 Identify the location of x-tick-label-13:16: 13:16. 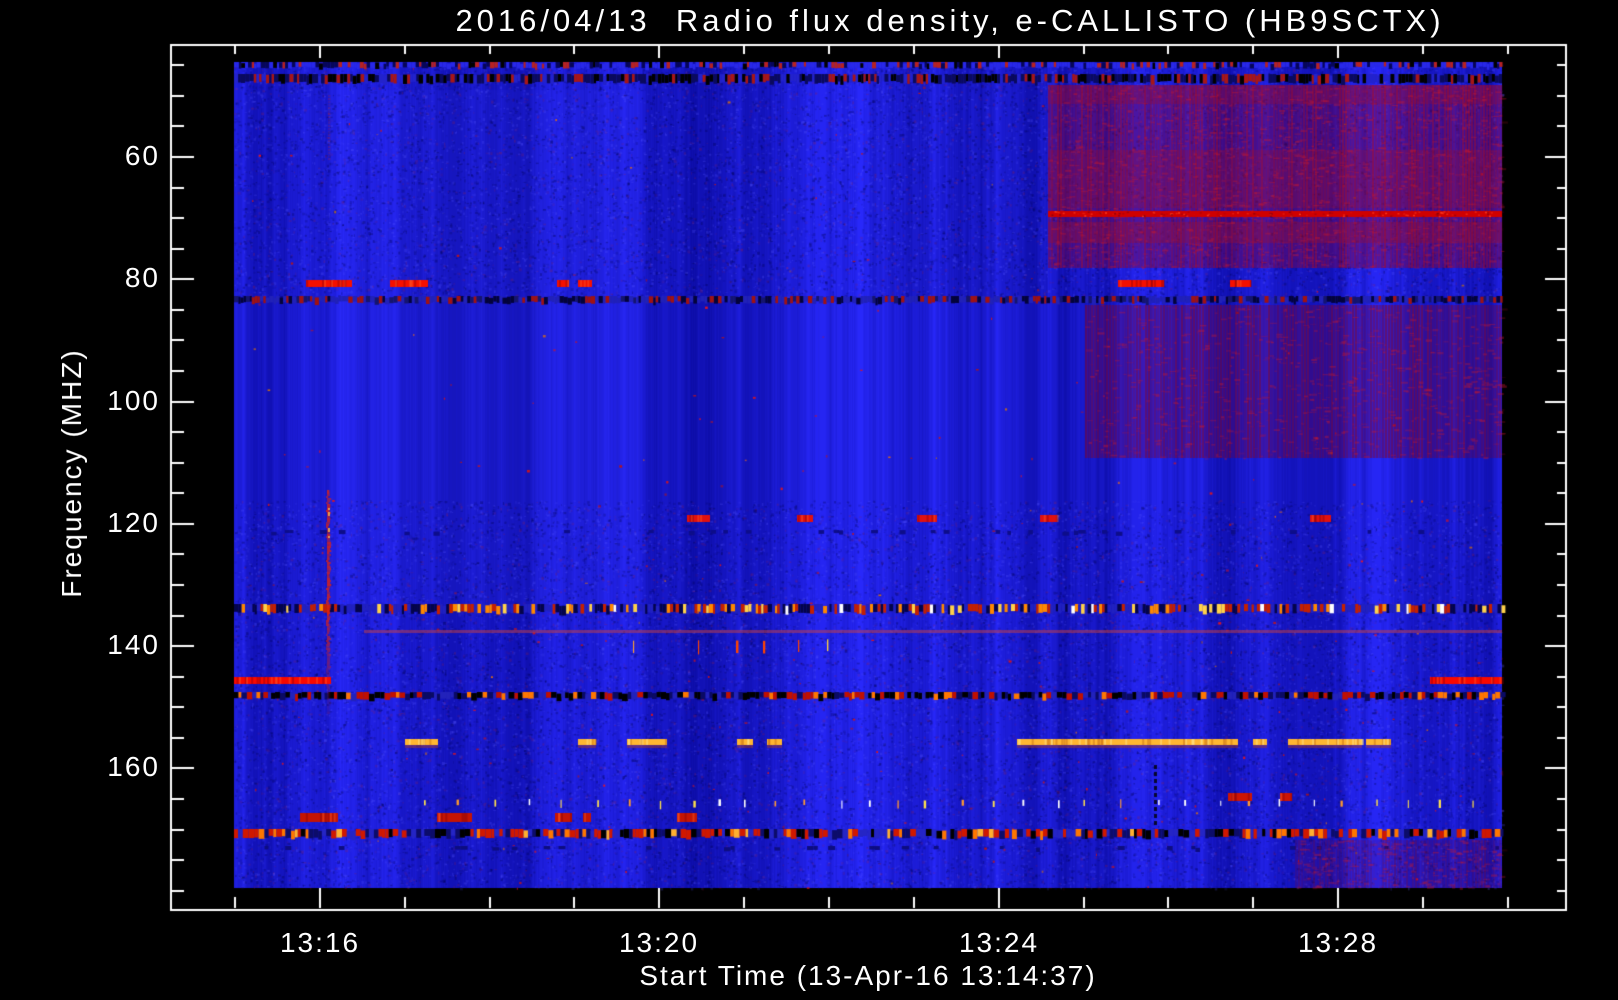
(320, 942).